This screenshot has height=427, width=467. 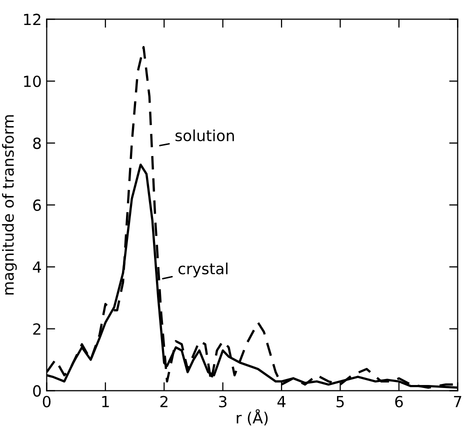 I want to click on x-tick-label: 7, so click(x=458, y=402).